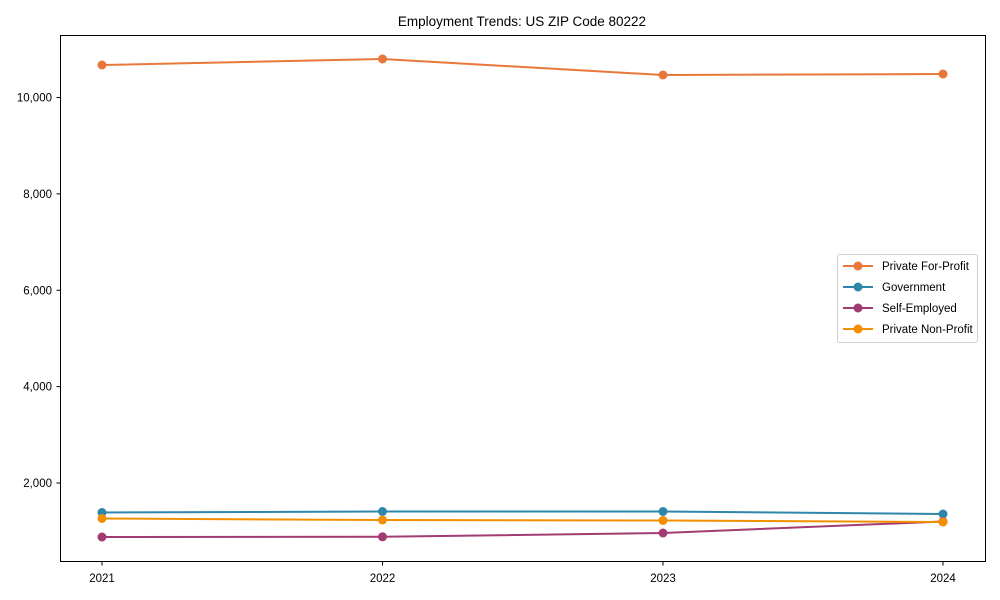  I want to click on legend-label: Private For-Profit, so click(926, 267).